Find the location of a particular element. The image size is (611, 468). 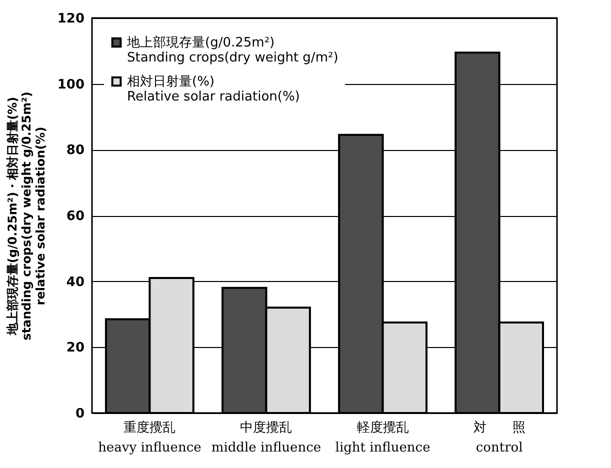

x-tick-label: 重度攪乱 heavy influence is located at coordinates (150, 438).